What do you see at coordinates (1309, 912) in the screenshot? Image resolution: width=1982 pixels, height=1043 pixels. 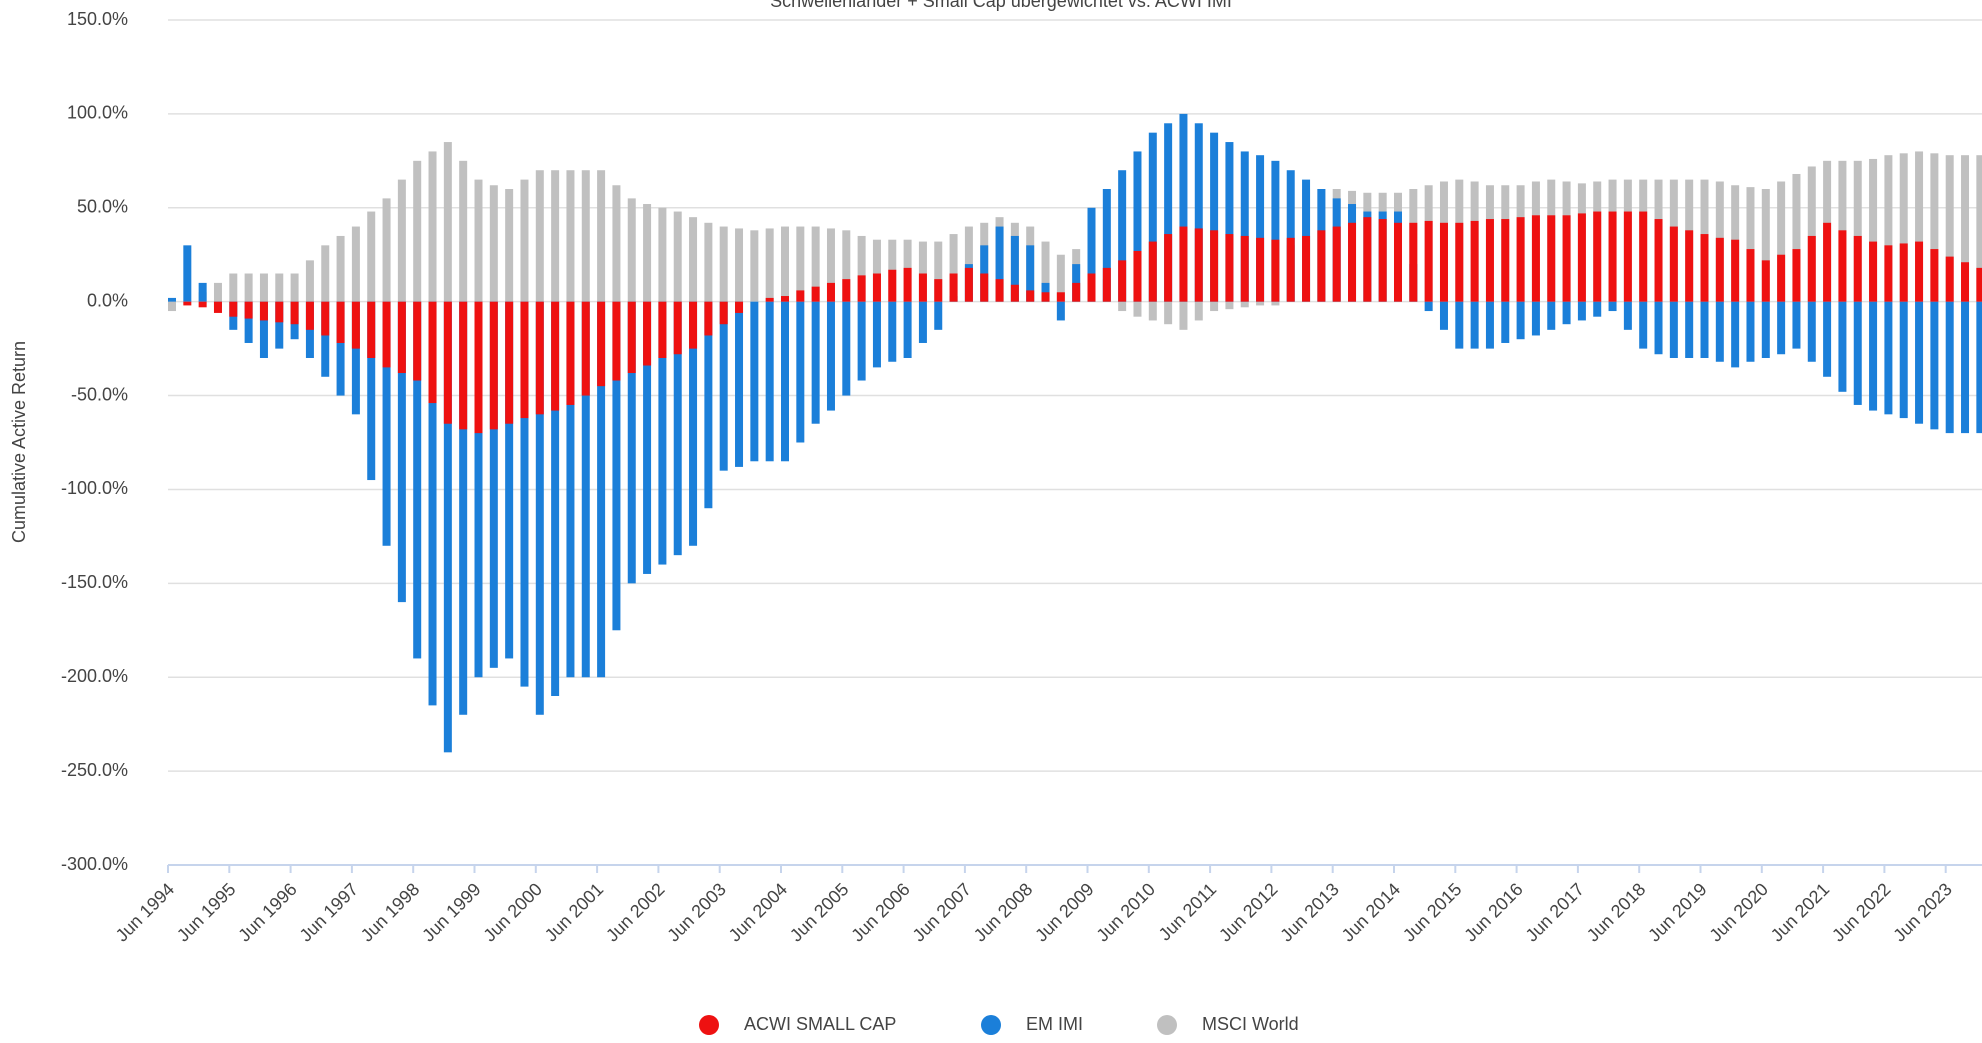 I see `x-tick-label: Jun 2013` at bounding box center [1309, 912].